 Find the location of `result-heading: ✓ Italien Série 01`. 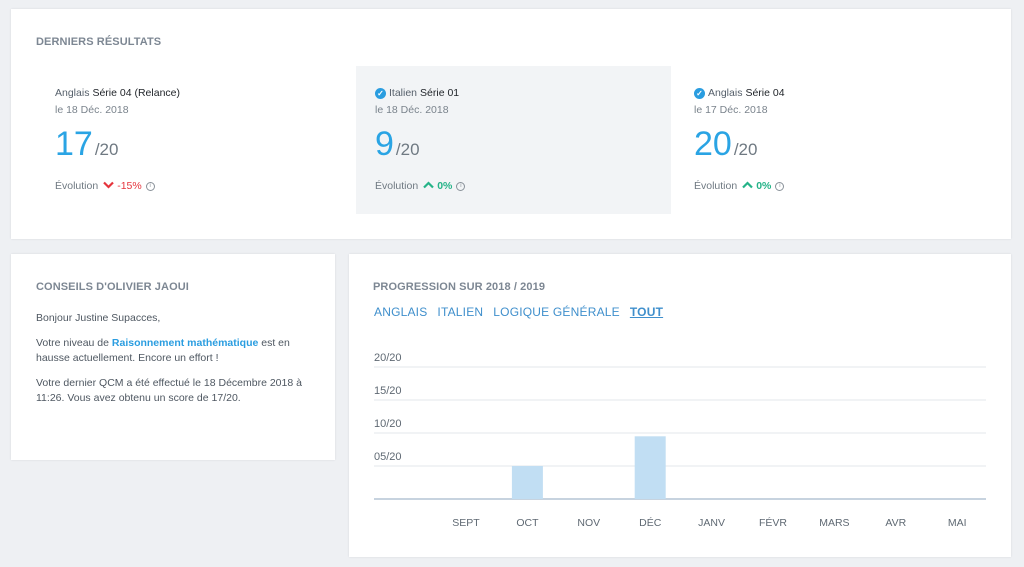

result-heading: ✓ Italien Série 01 is located at coordinates (417, 93).